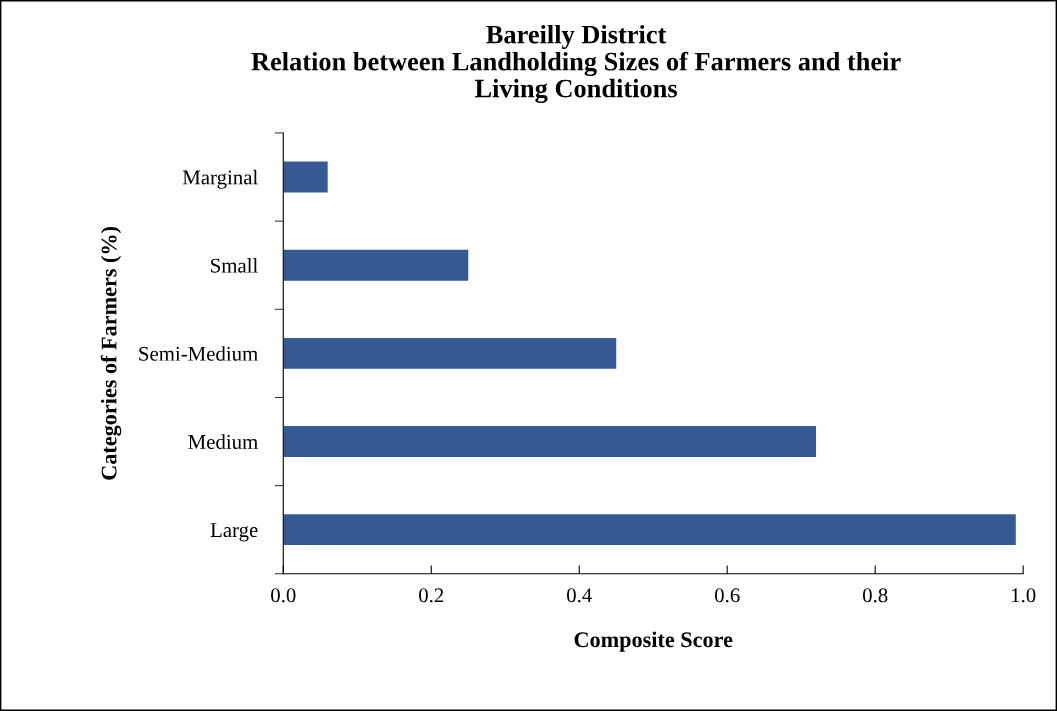 The image size is (1057, 711). What do you see at coordinates (223, 441) in the screenshot?
I see `y-tick-label: Medium` at bounding box center [223, 441].